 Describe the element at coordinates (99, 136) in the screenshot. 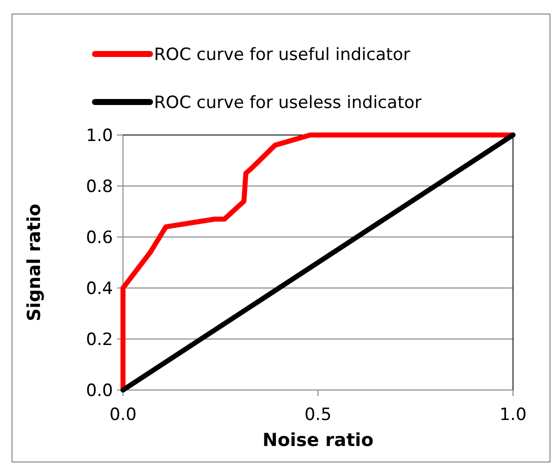

I see `y-tick-label: 1.0` at that location.